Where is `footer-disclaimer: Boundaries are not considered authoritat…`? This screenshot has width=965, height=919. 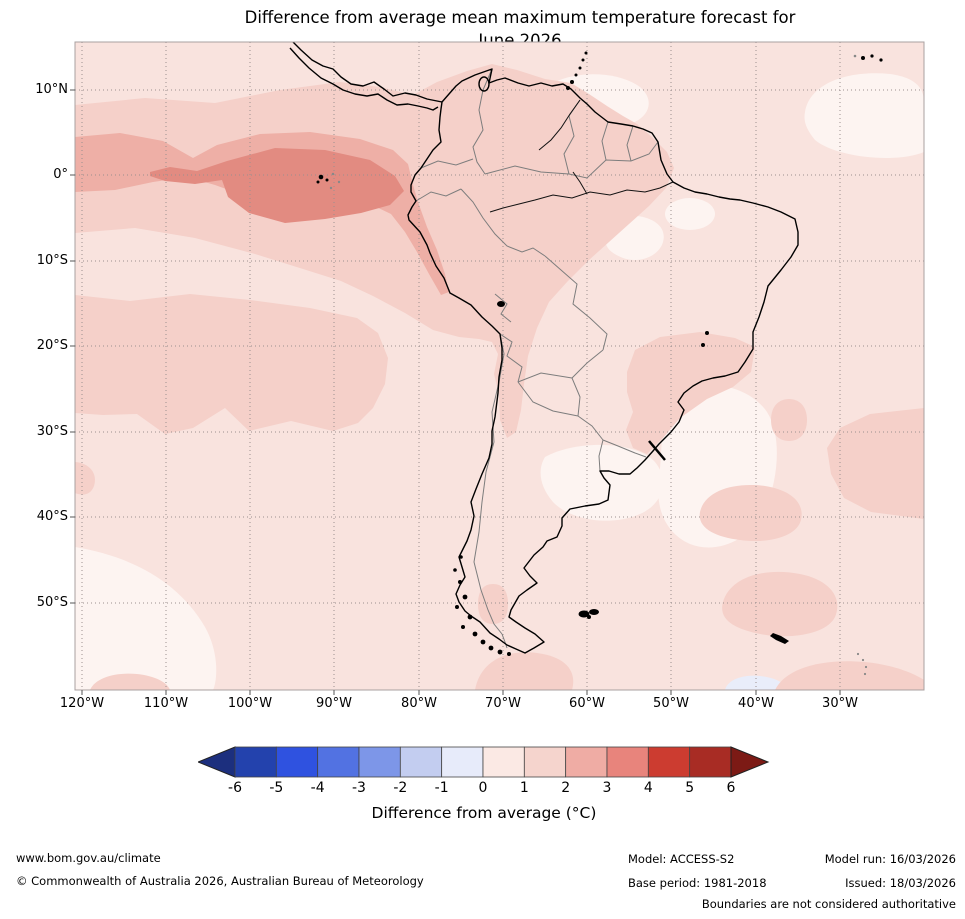 footer-disclaimer: Boundaries are not considered authoritat… is located at coordinates (828, 904).